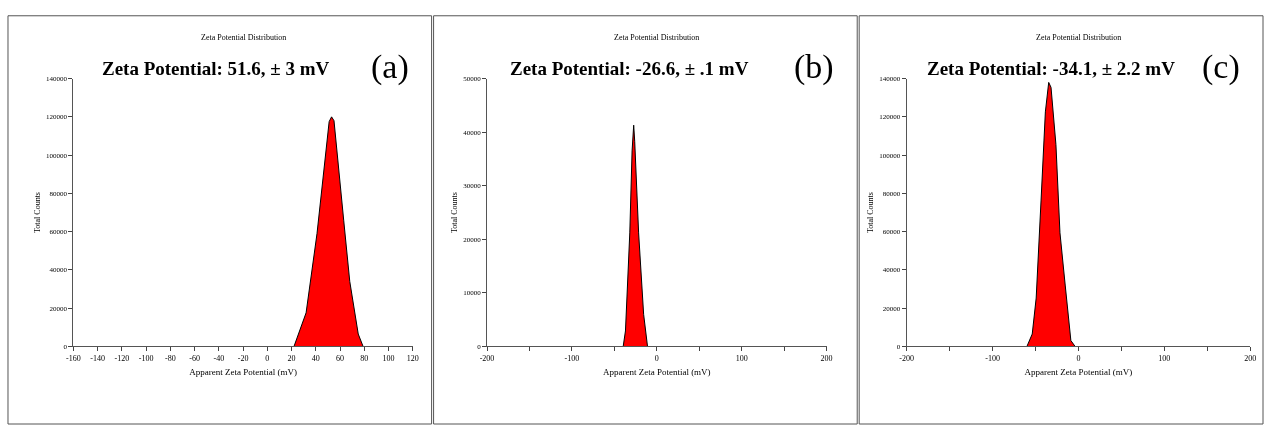 This screenshot has width=1270, height=428. I want to click on x-tick-label: -40, so click(219, 359).